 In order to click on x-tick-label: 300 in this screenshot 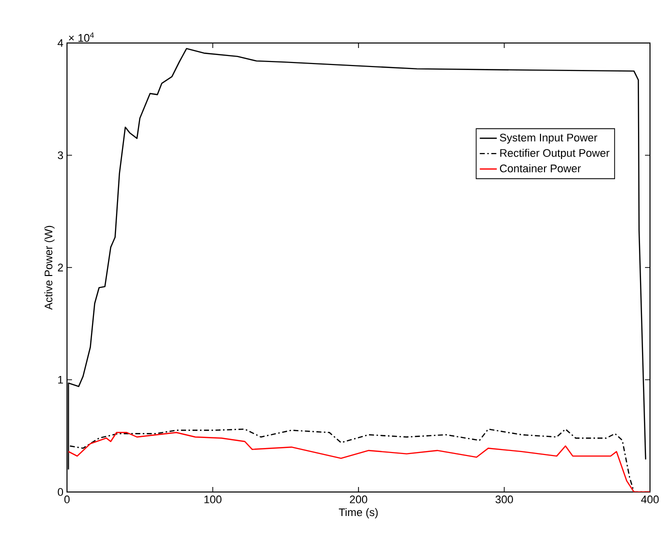, I will do `click(504, 500)`.